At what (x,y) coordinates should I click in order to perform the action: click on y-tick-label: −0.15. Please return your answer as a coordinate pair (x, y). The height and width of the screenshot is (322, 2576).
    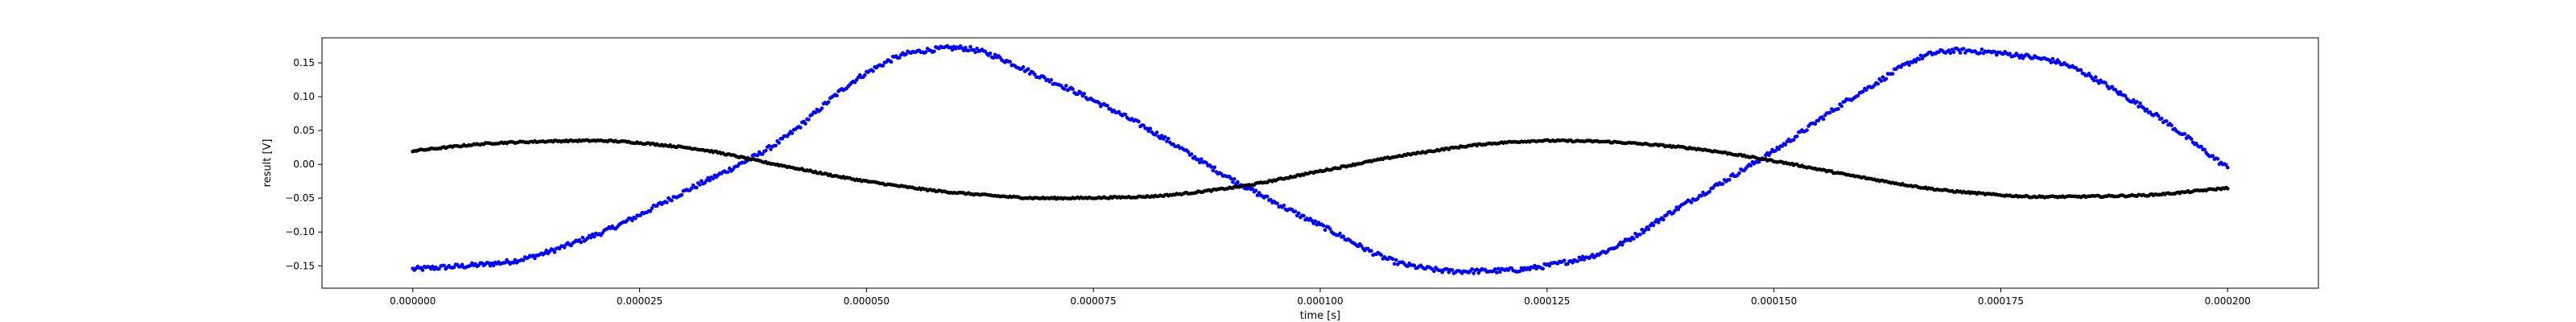
    Looking at the image, I should click on (300, 265).